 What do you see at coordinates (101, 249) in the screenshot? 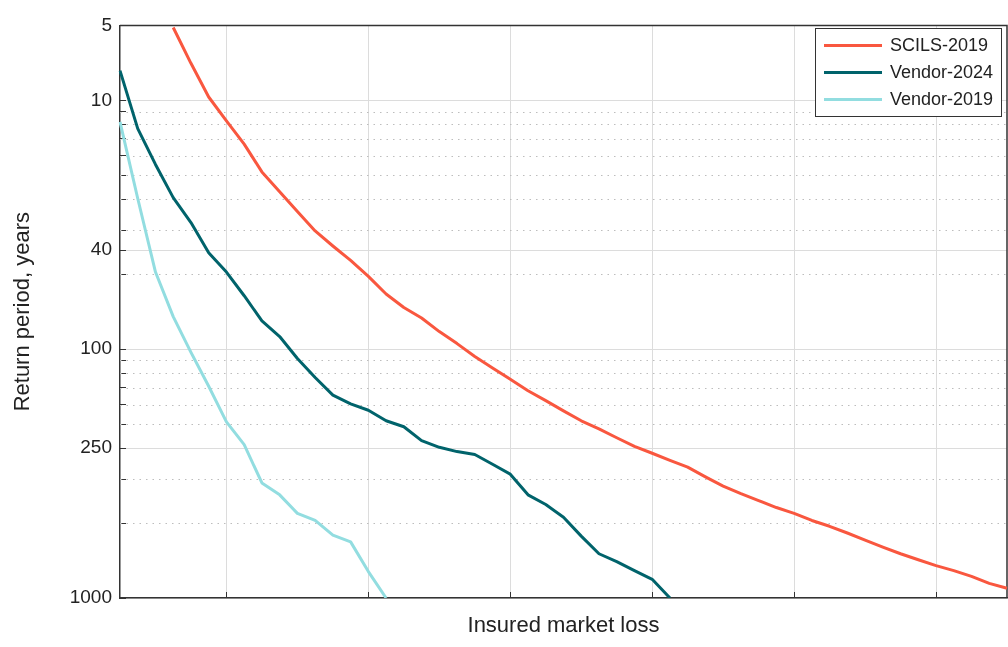
I see `y-tick-label: 40` at bounding box center [101, 249].